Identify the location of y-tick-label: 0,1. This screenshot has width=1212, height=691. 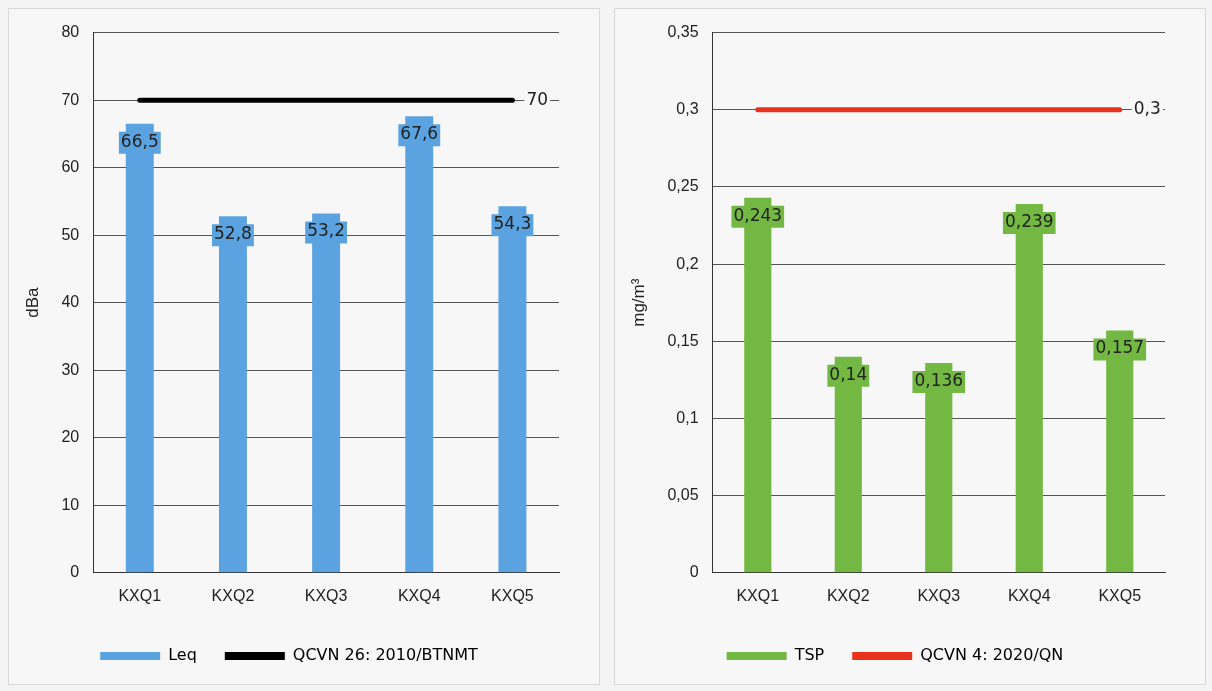
(687, 417).